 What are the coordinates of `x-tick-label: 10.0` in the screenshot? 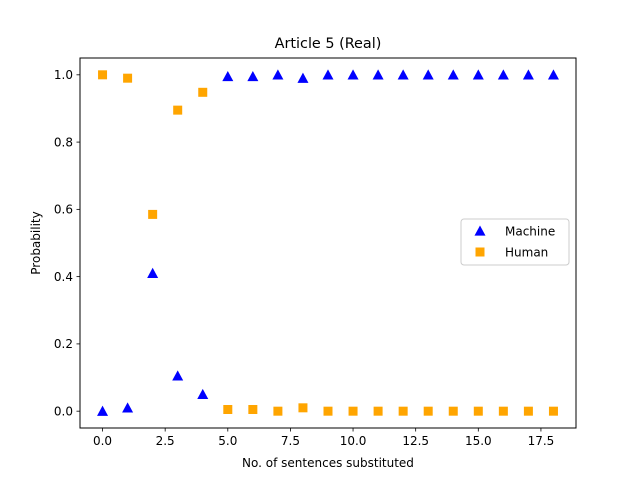 It's located at (353, 441).